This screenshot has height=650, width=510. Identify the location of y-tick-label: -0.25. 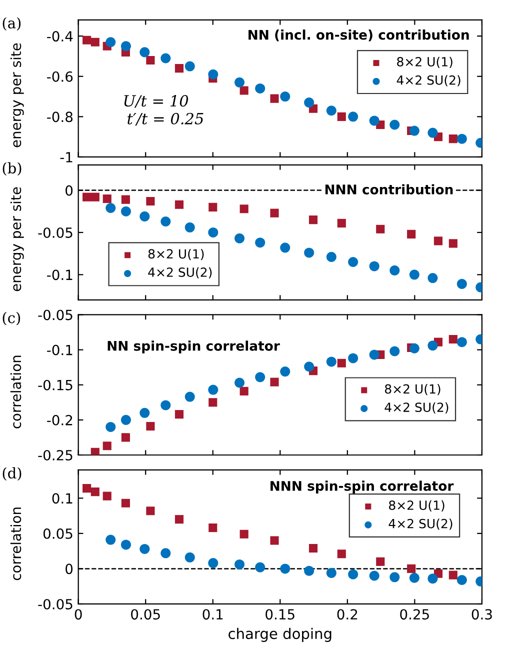
(55, 455).